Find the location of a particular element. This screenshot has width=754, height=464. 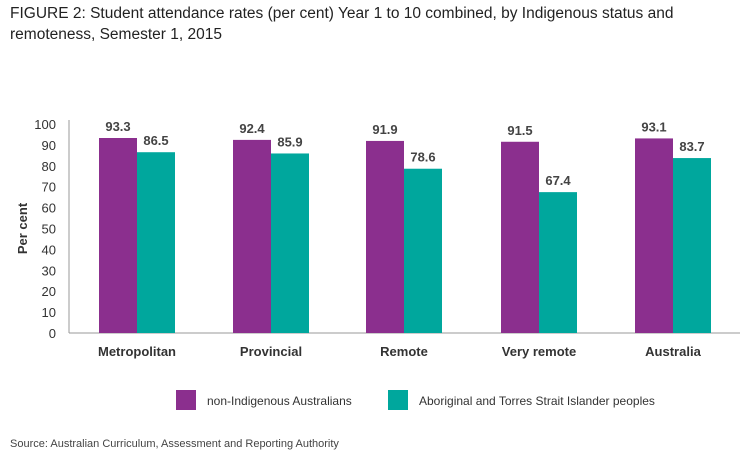

y-axis-label: Per cent is located at coordinates (22, 228).